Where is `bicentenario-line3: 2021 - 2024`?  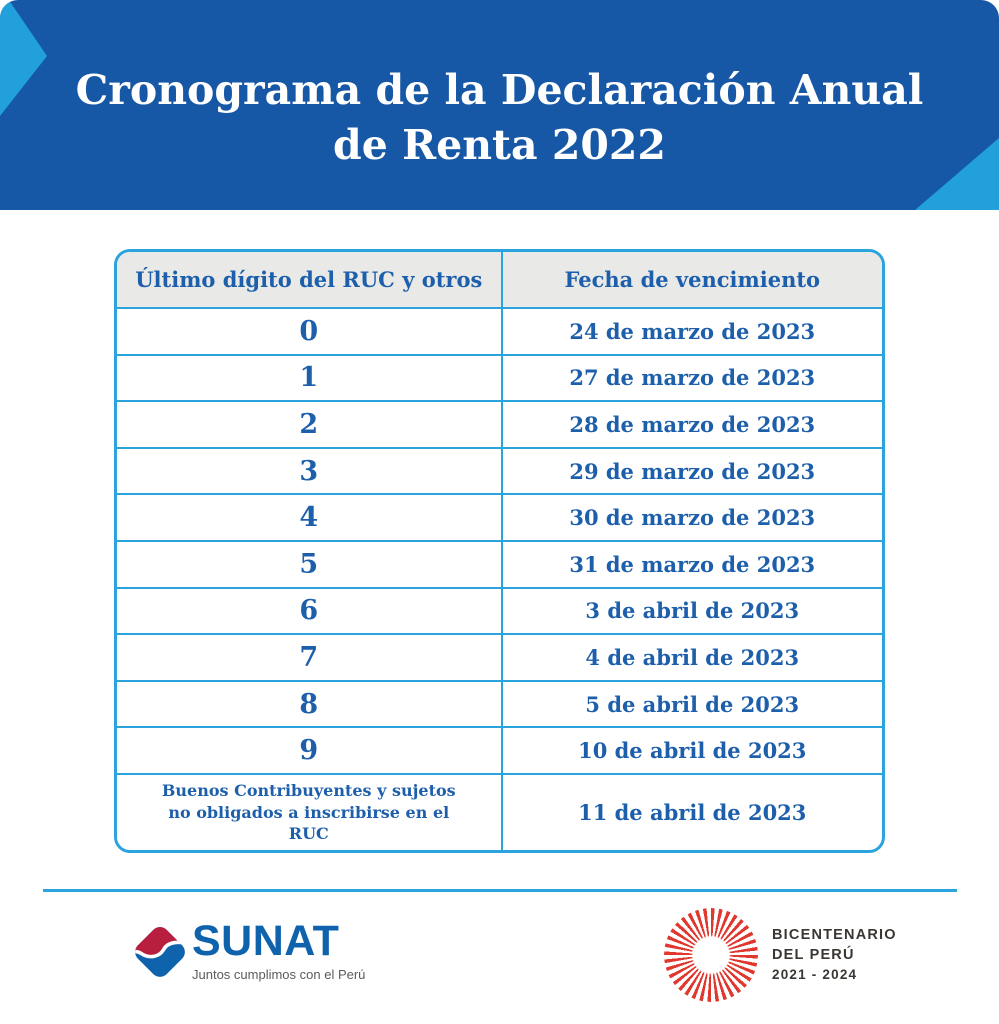
bicentenario-line3: 2021 - 2024 is located at coordinates (815, 974).